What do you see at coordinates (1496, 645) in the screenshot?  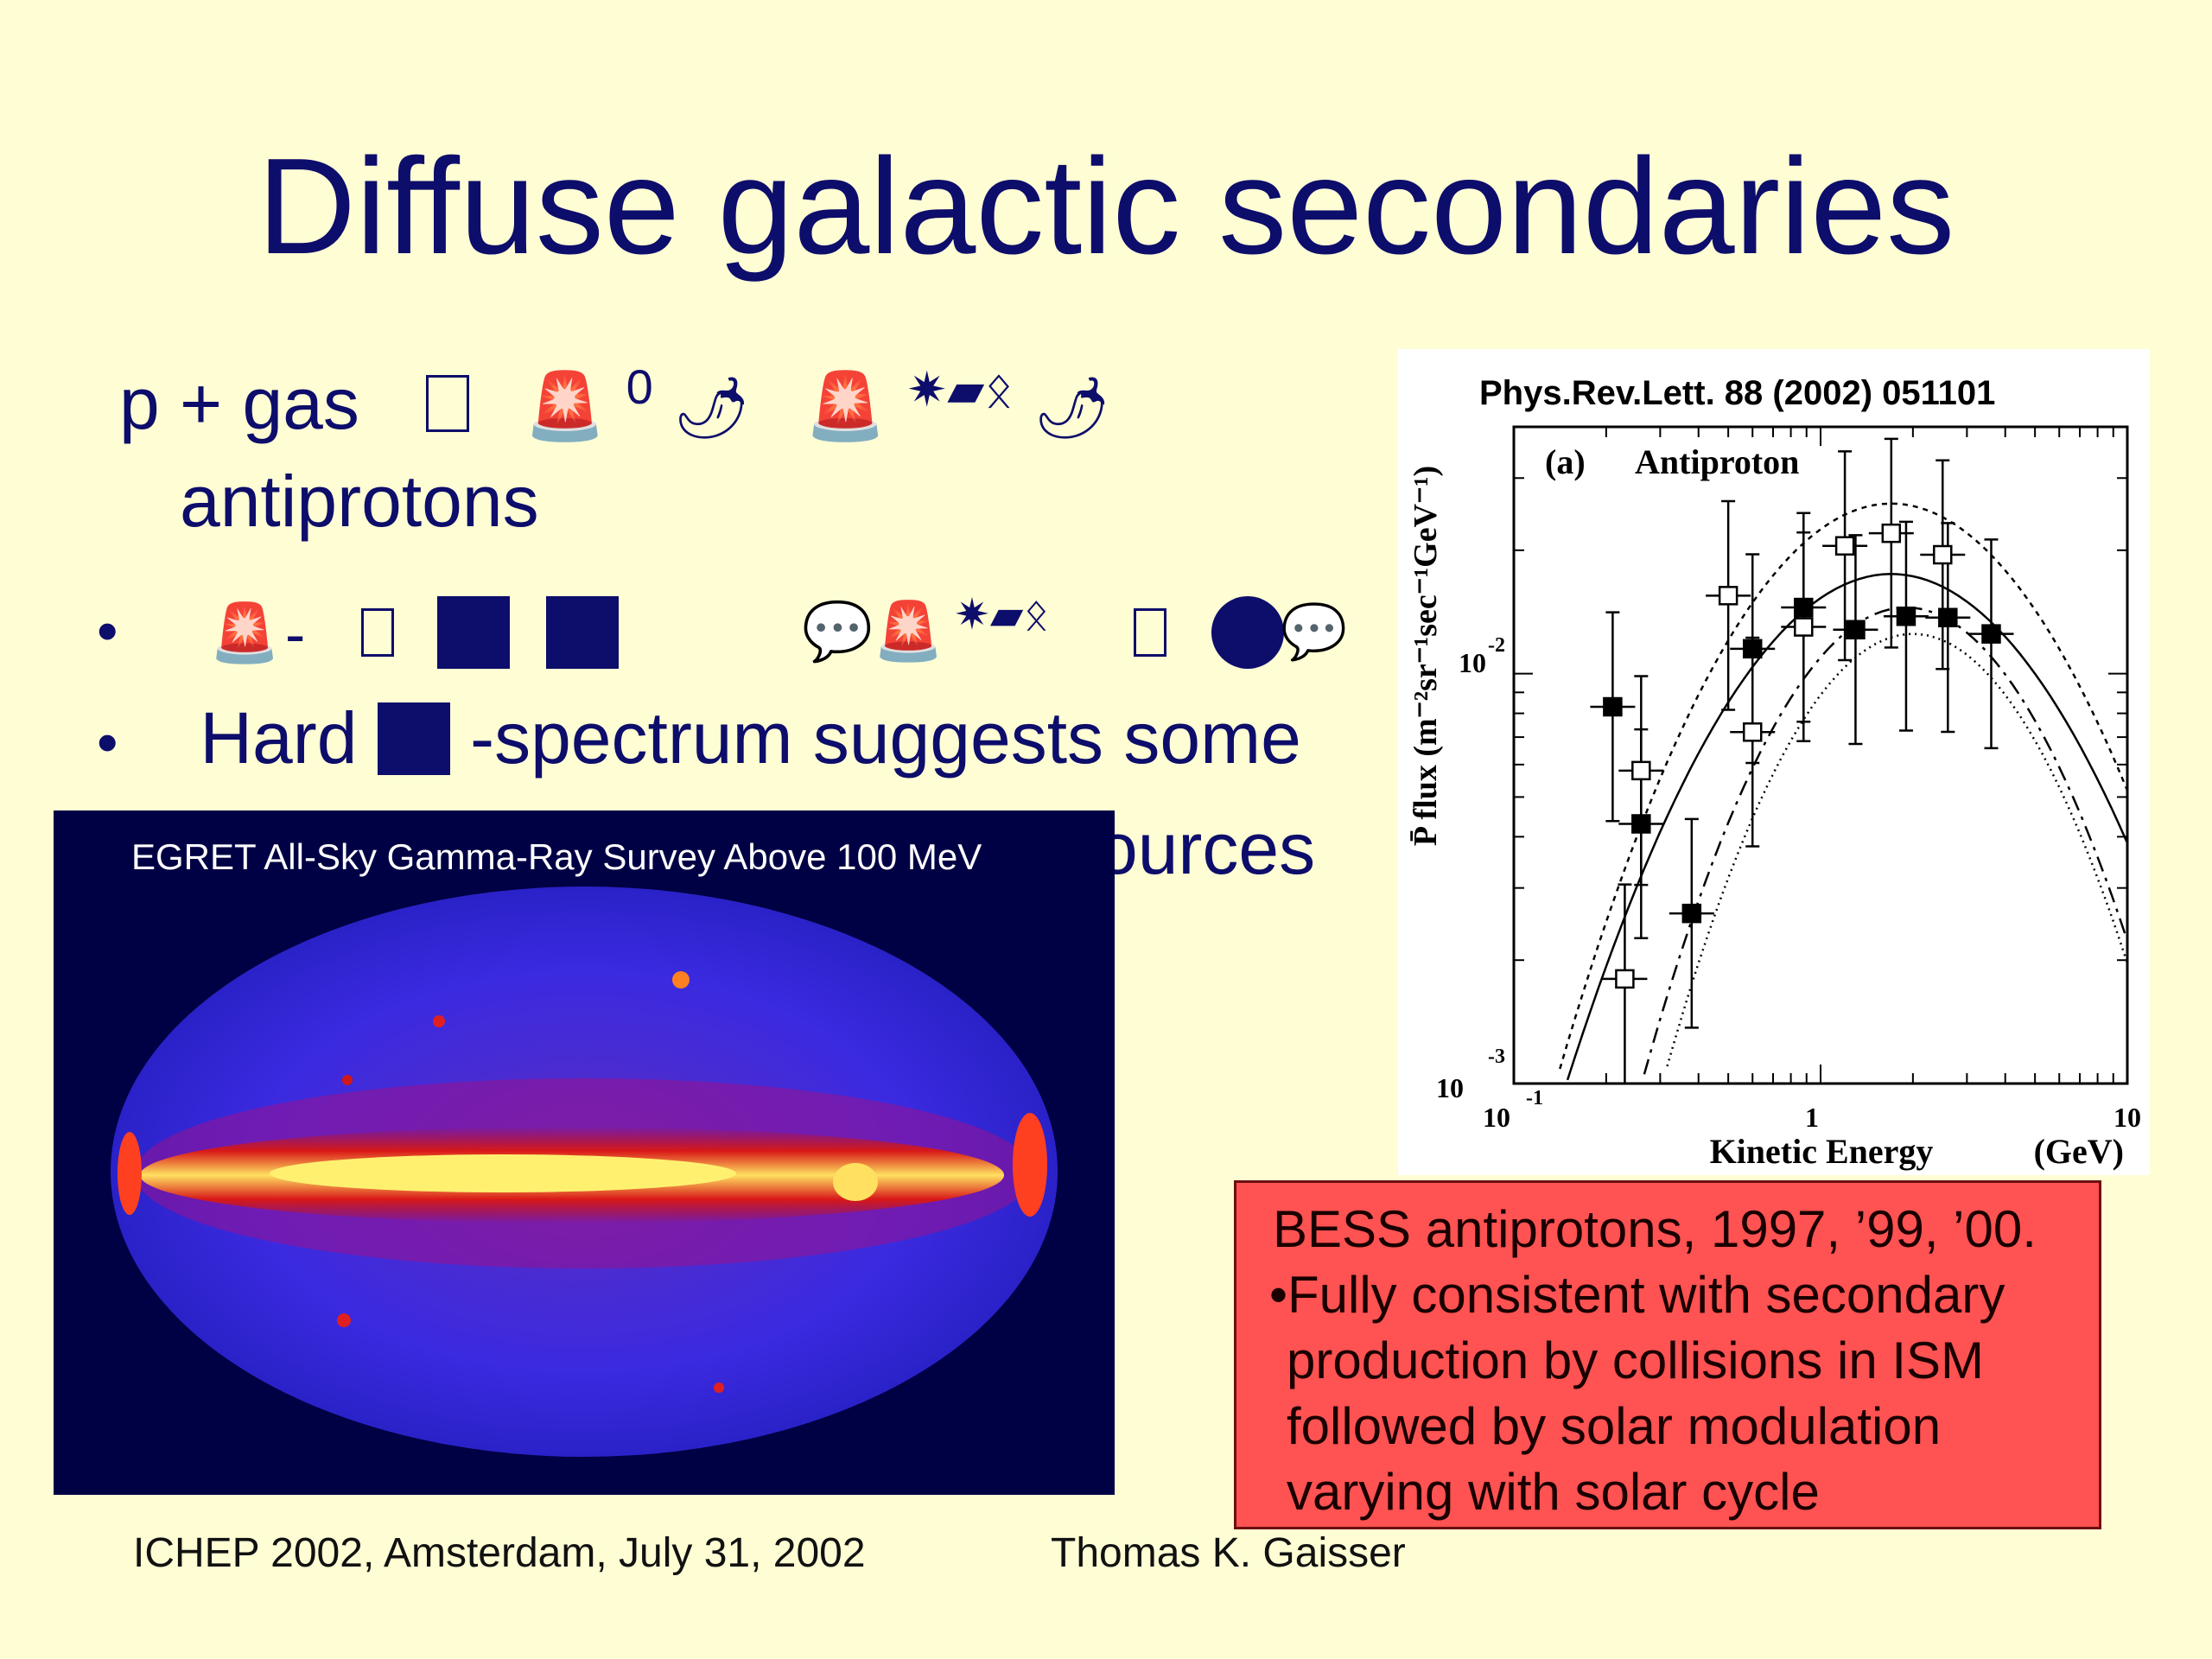 I see `y-tick-exponent: -2` at bounding box center [1496, 645].